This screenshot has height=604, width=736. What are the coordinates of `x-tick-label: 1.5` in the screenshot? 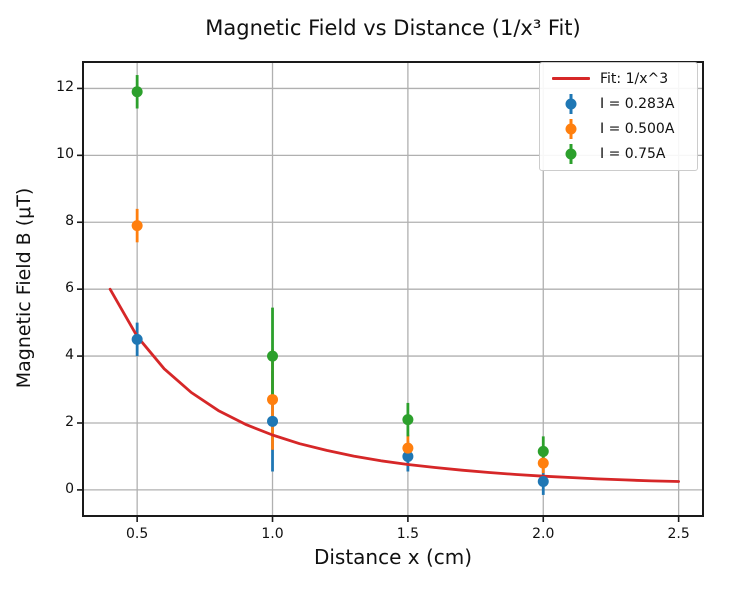 It's located at (408, 534).